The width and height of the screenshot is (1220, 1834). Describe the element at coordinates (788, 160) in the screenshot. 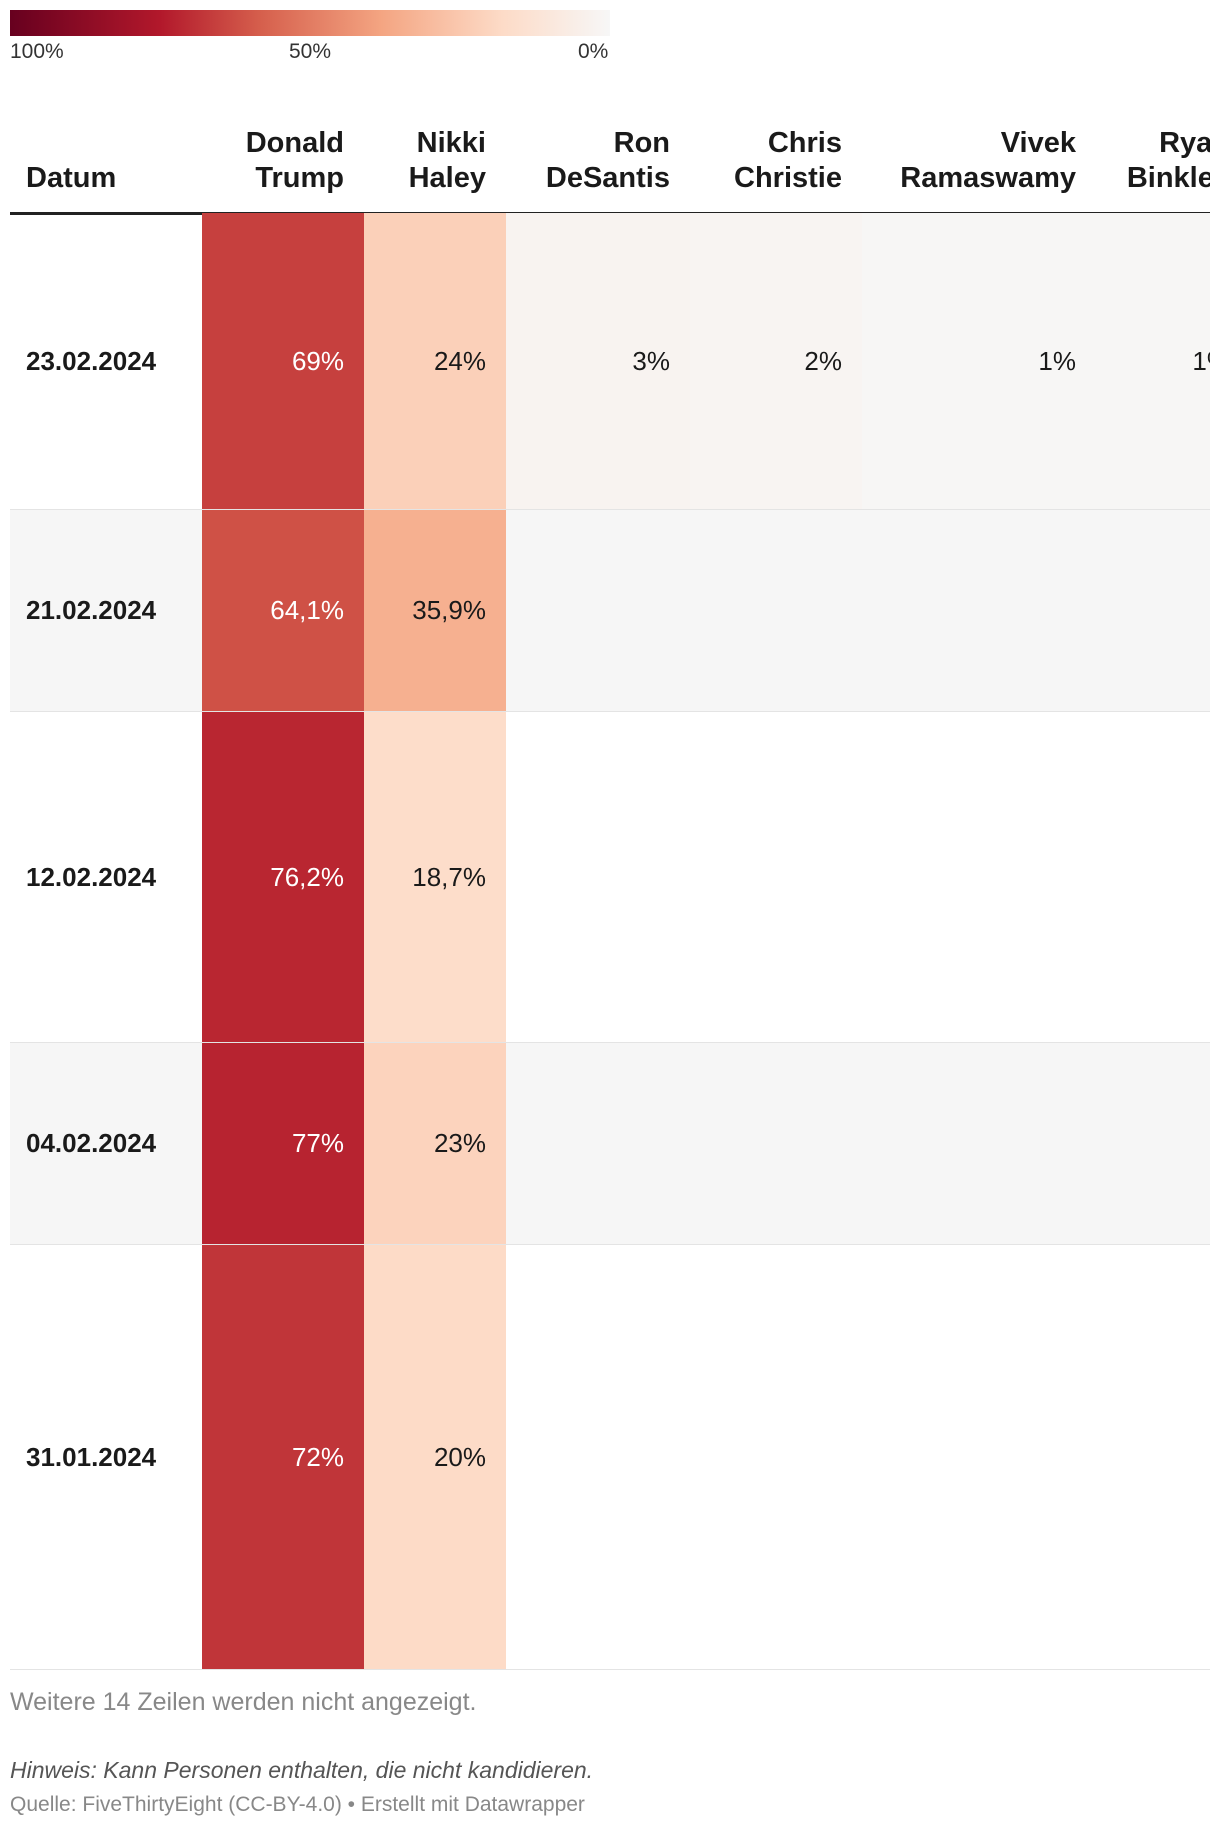

I see `header-candidate: Chris Christie` at that location.